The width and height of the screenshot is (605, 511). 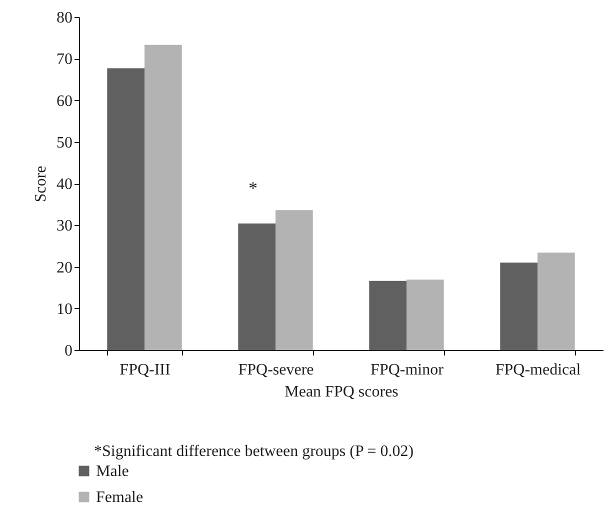 I want to click on y-axis-title: Score, so click(x=41, y=184).